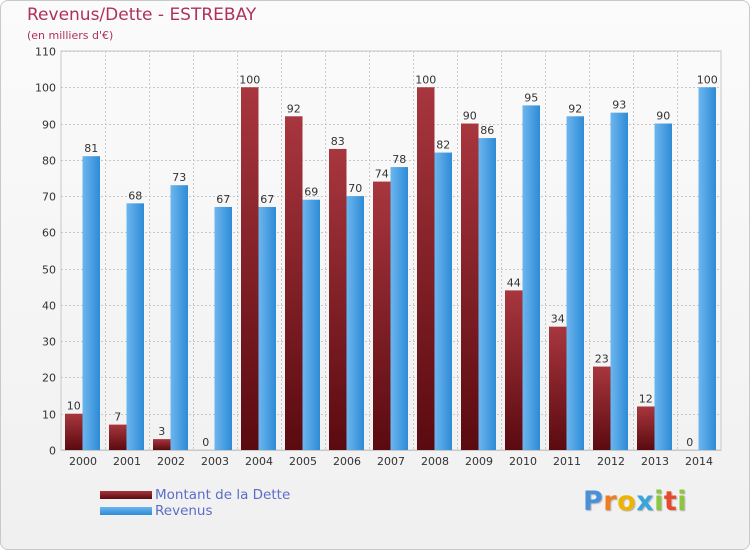  What do you see at coordinates (443, 145) in the screenshot?
I see `revenue-value-label: 82` at bounding box center [443, 145].